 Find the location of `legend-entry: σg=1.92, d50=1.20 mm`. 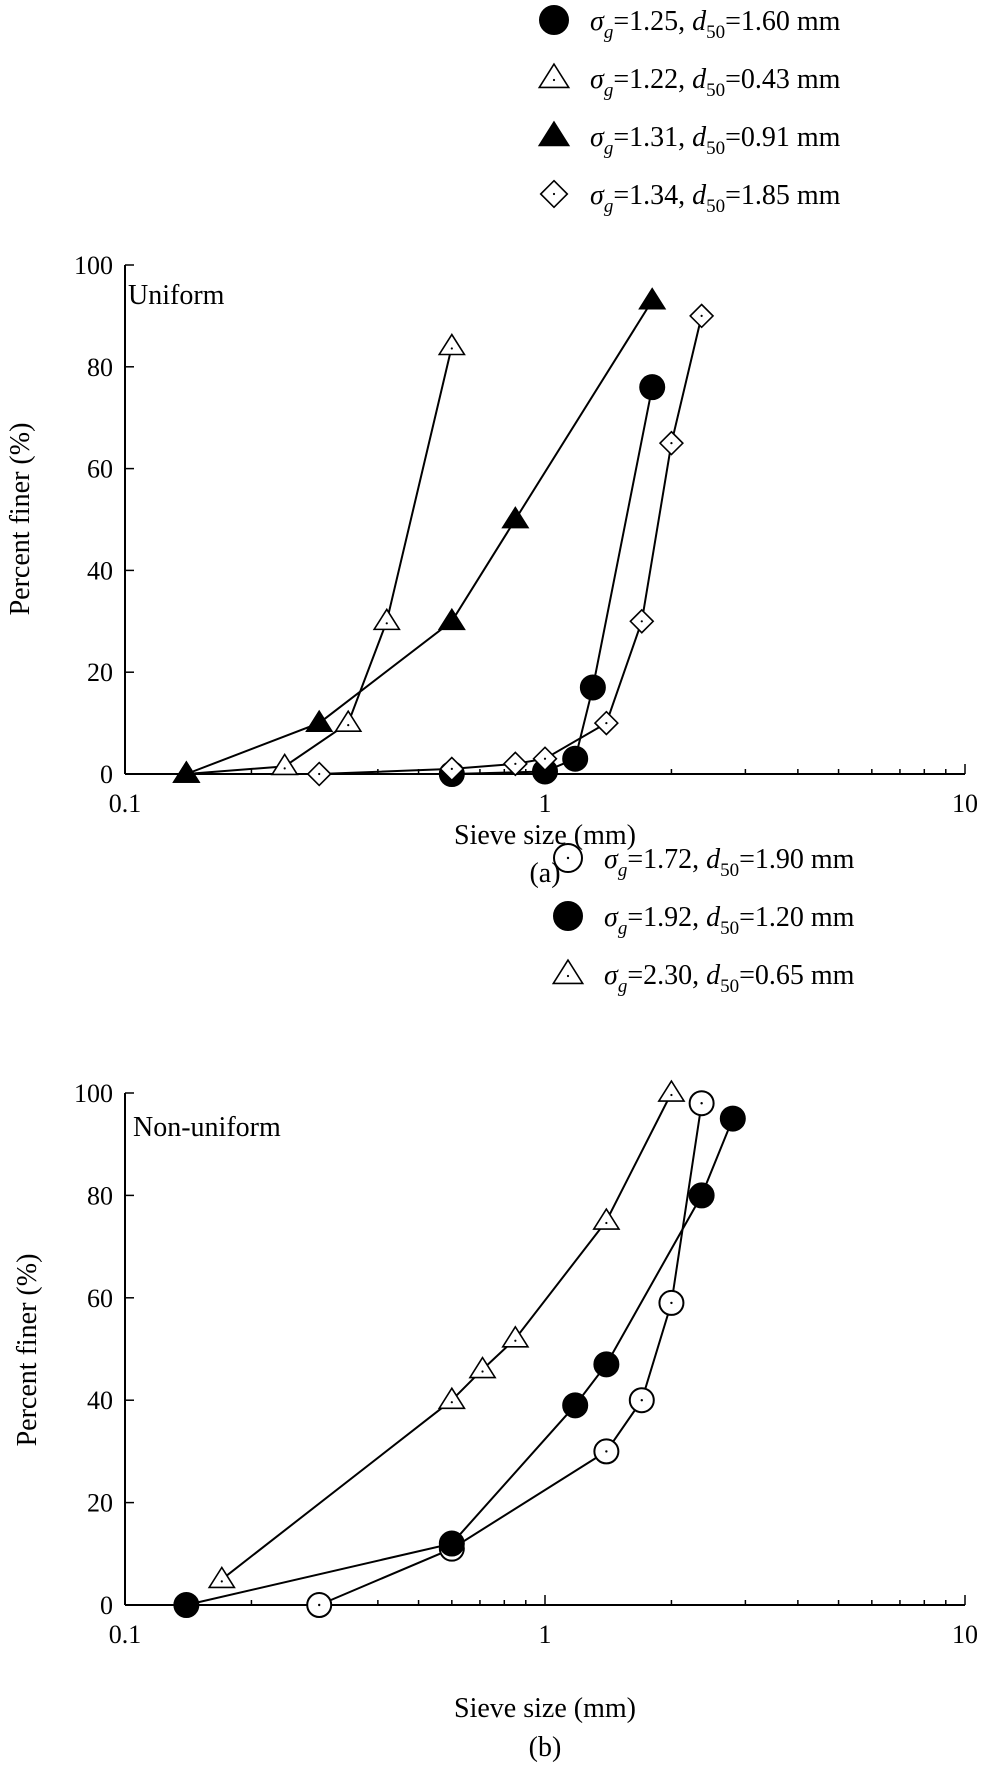

legend-entry: σg=1.92, d50=1.20 mm is located at coordinates (729, 920).